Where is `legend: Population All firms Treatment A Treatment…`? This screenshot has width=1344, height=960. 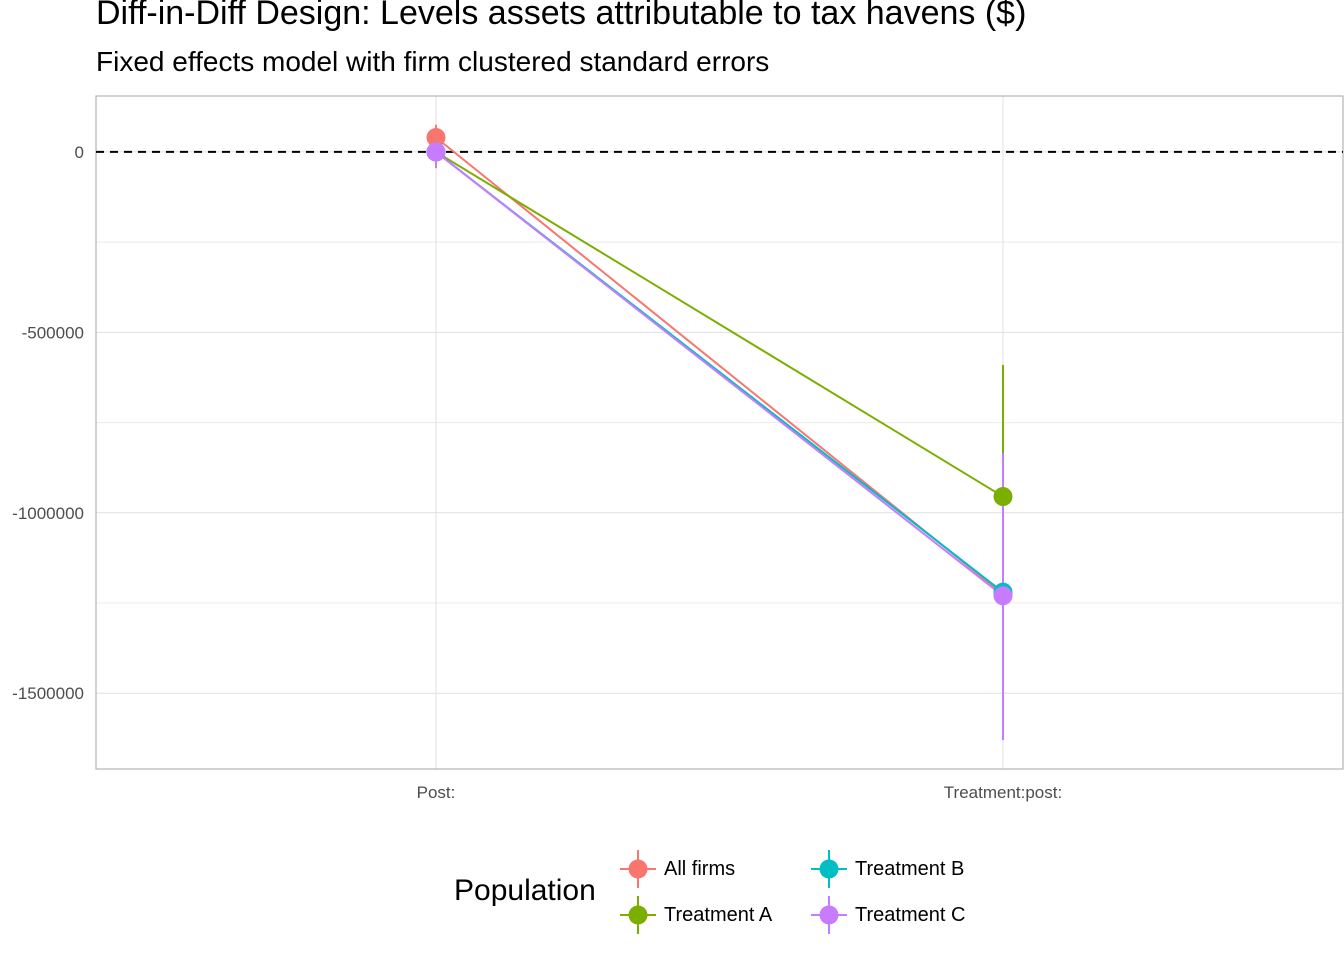 legend: Population All firms Treatment A Treatment… is located at coordinates (734, 896).